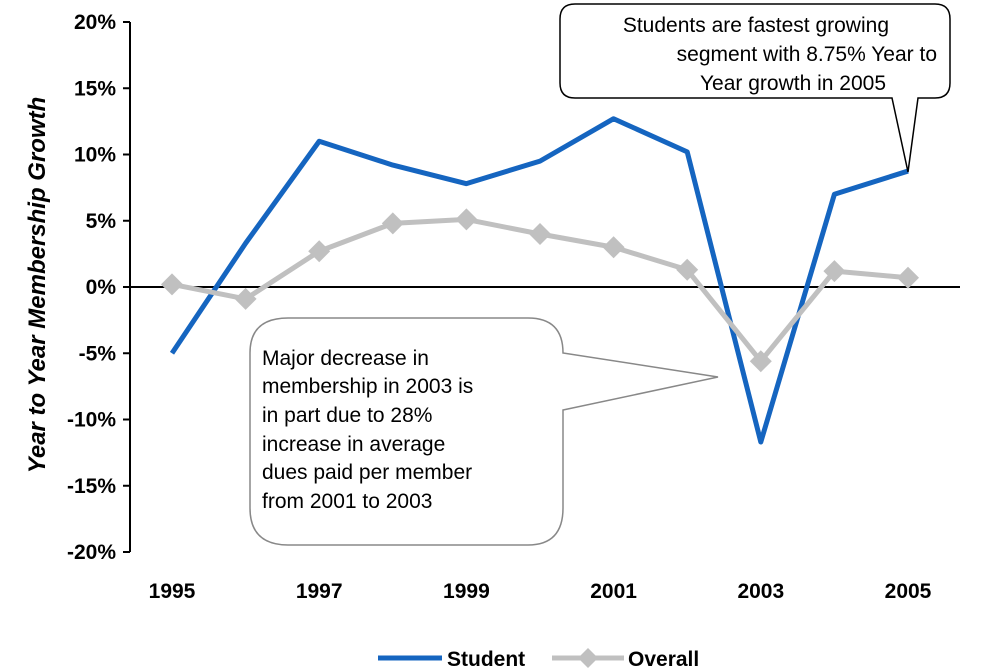  Describe the element at coordinates (756, 25) in the screenshot. I see `callout-student-growth-line-1: Students are fastest growing` at that location.